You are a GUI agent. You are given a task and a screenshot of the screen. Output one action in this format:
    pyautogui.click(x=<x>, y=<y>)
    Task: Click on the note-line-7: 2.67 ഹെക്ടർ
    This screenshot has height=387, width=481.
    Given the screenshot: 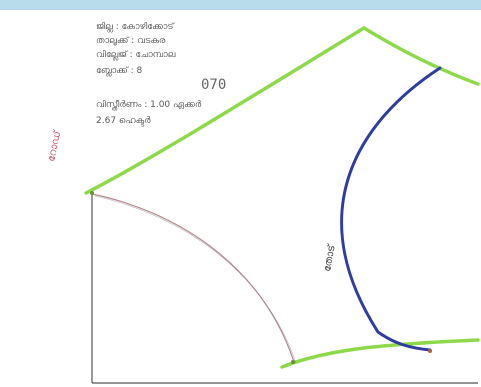 What is the action you would take?
    pyautogui.click(x=123, y=121)
    